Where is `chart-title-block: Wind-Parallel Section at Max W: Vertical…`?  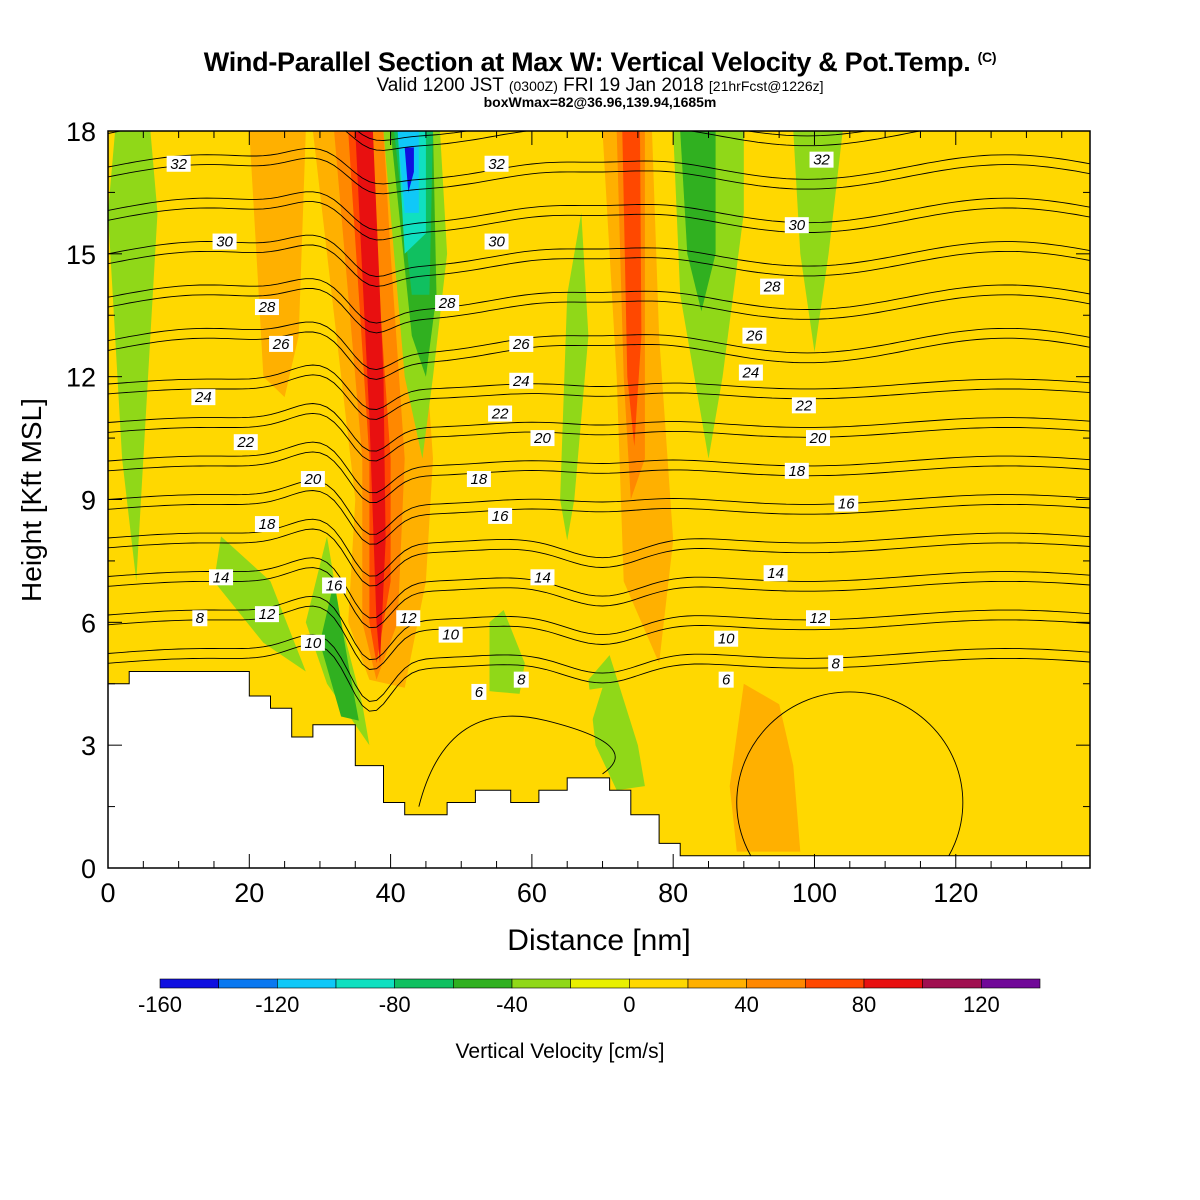 chart-title-block: Wind-Parallel Section at Max W: Vertical… is located at coordinates (600, 75).